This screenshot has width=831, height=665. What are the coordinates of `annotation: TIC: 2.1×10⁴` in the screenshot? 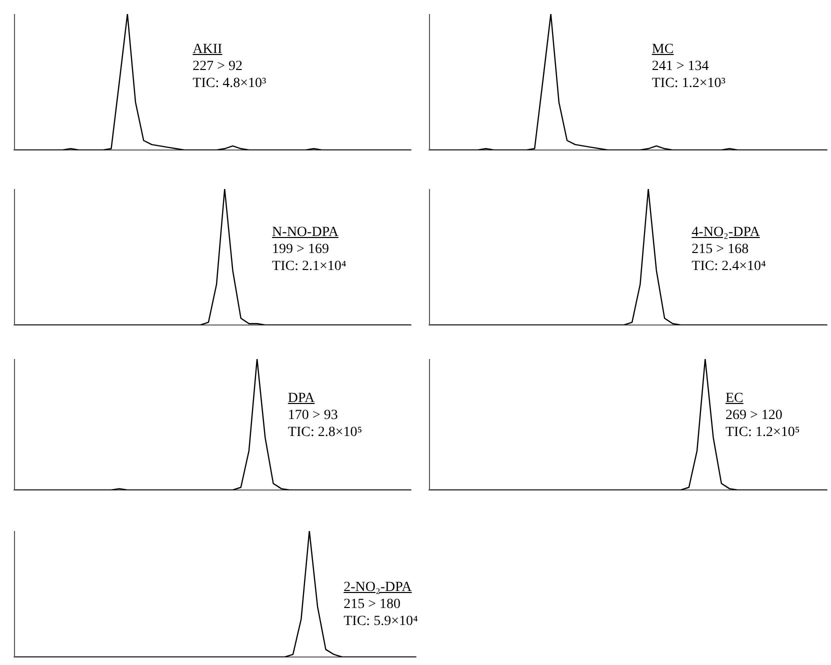 It's located at (309, 267).